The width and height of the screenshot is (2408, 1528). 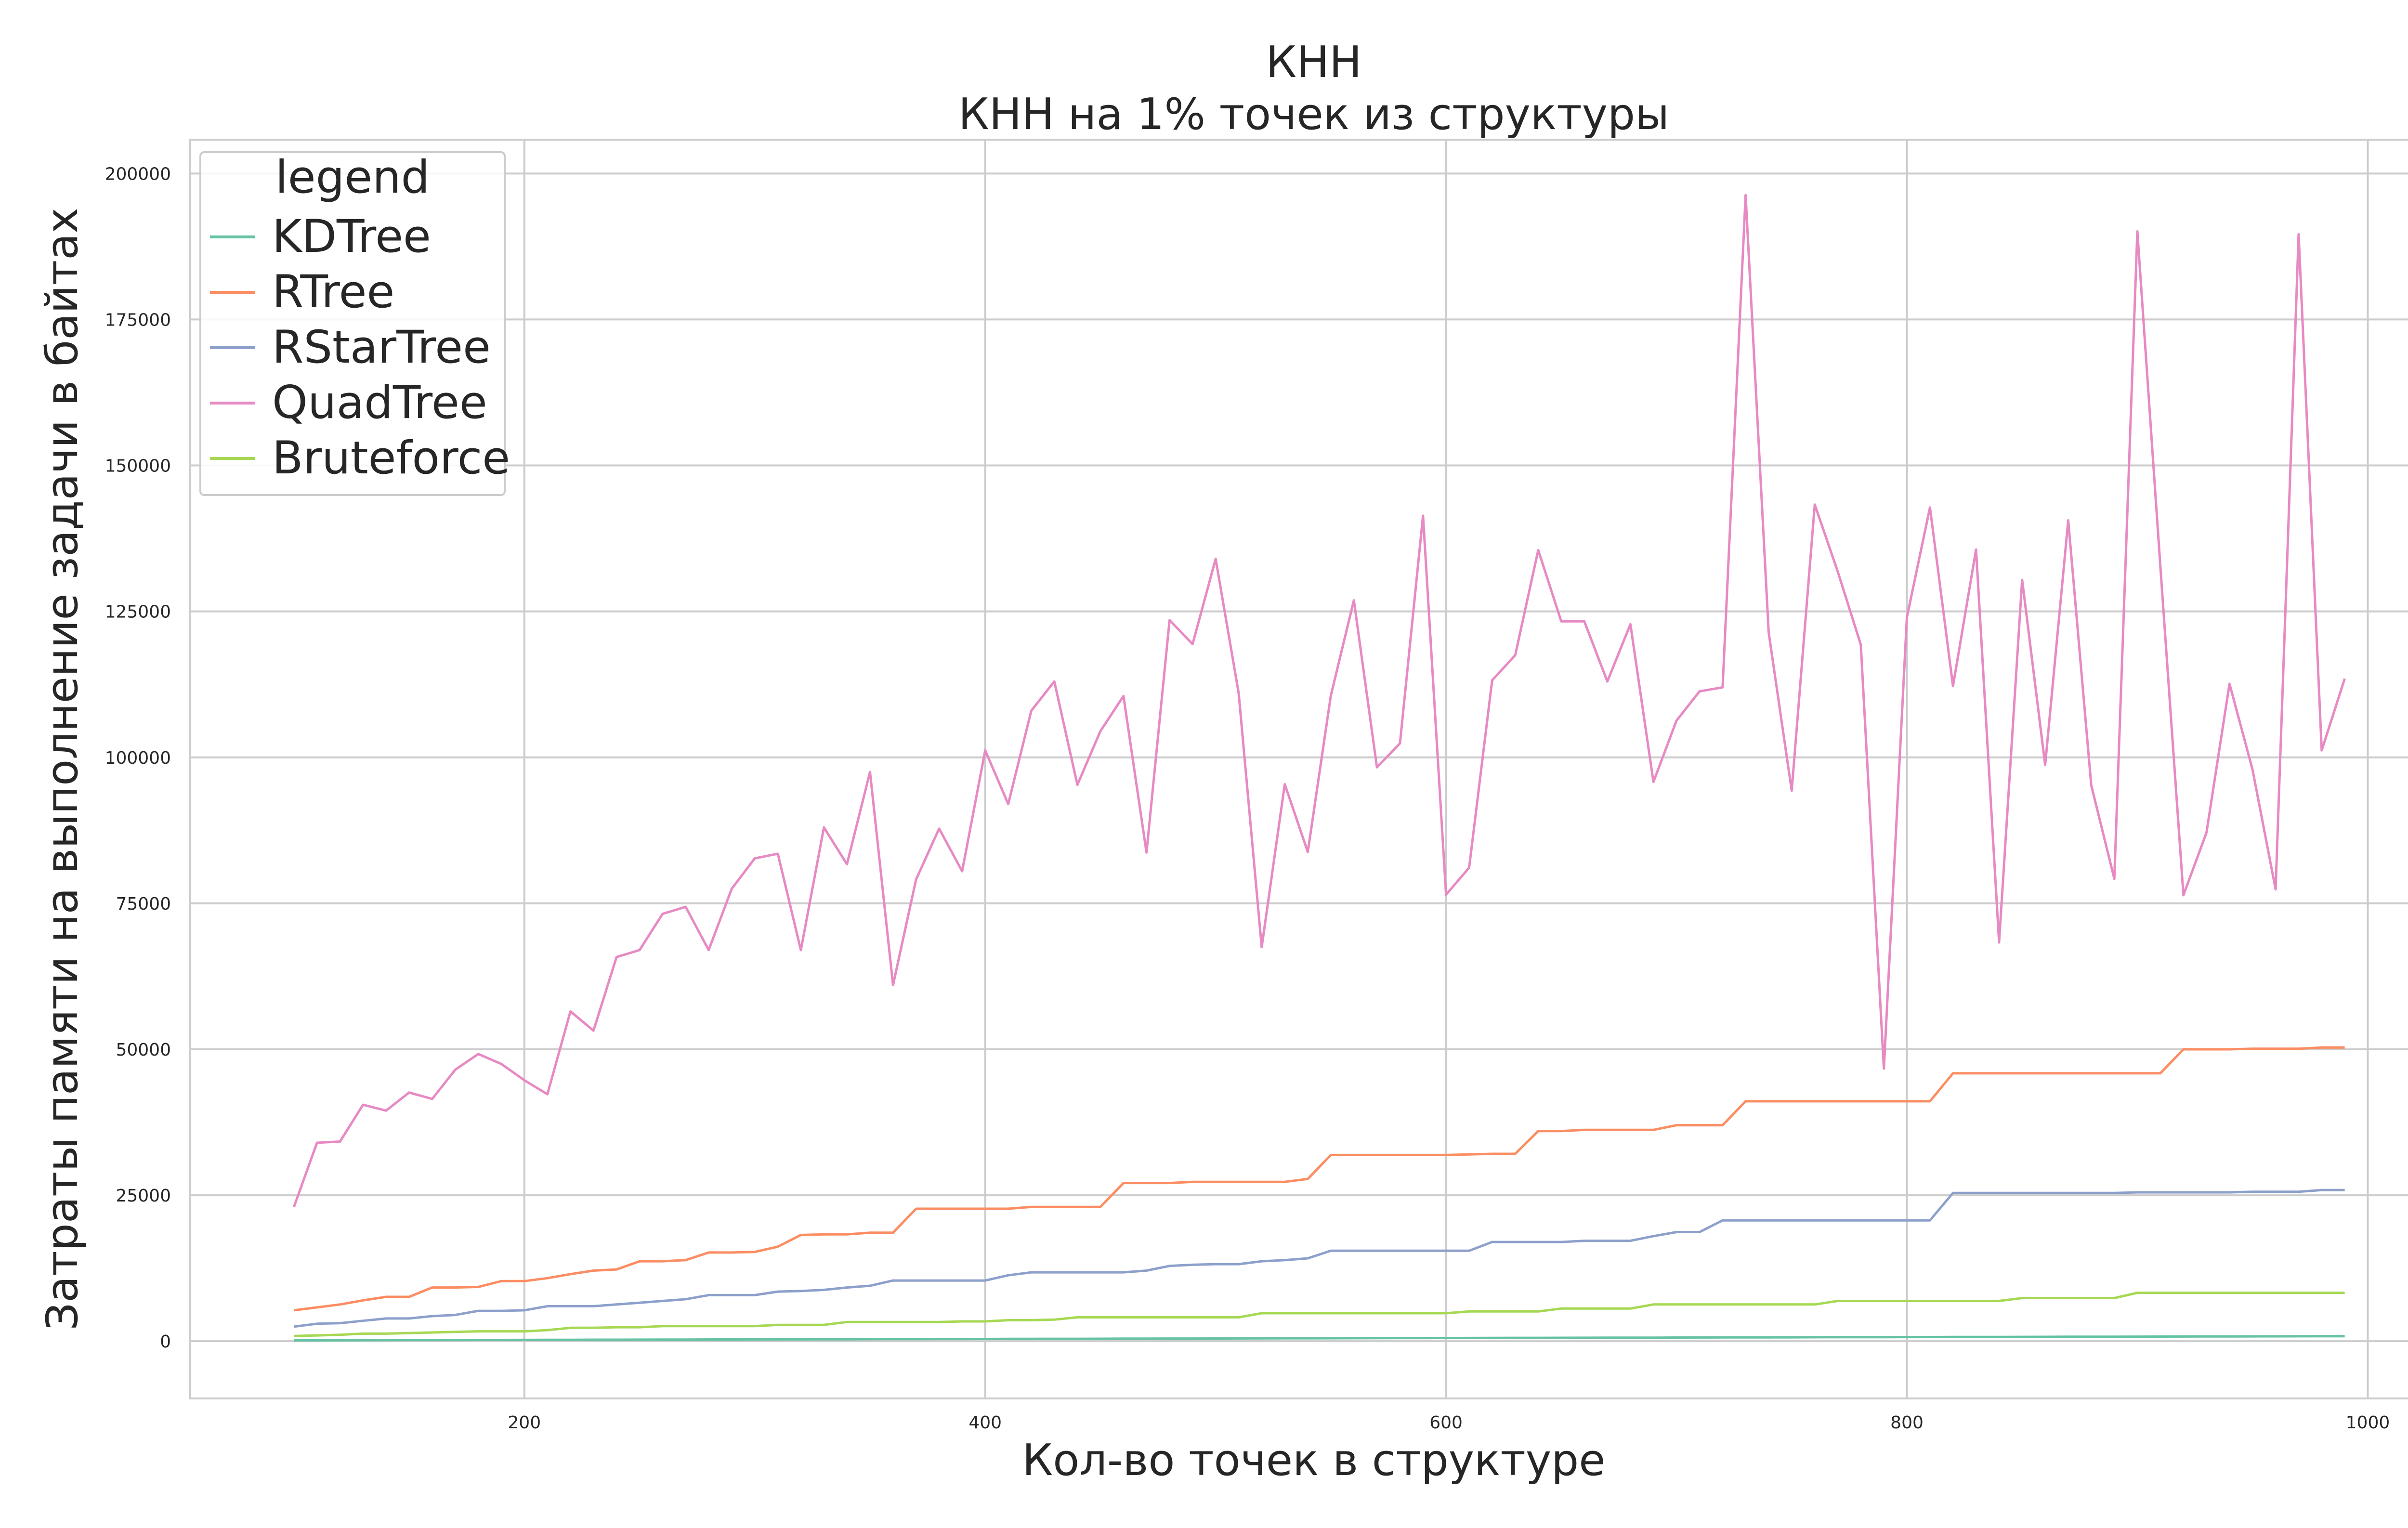 What do you see at coordinates (351, 237) in the screenshot?
I see `legend-label-kdtree: KDTree` at bounding box center [351, 237].